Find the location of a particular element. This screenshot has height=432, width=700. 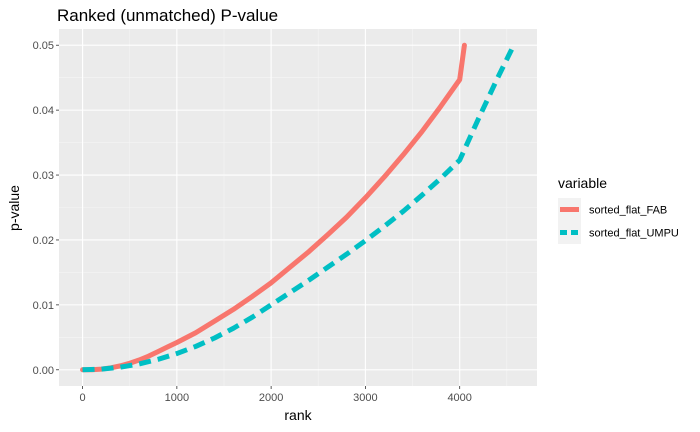

y-tick-label: 0.03 is located at coordinates (43, 176).